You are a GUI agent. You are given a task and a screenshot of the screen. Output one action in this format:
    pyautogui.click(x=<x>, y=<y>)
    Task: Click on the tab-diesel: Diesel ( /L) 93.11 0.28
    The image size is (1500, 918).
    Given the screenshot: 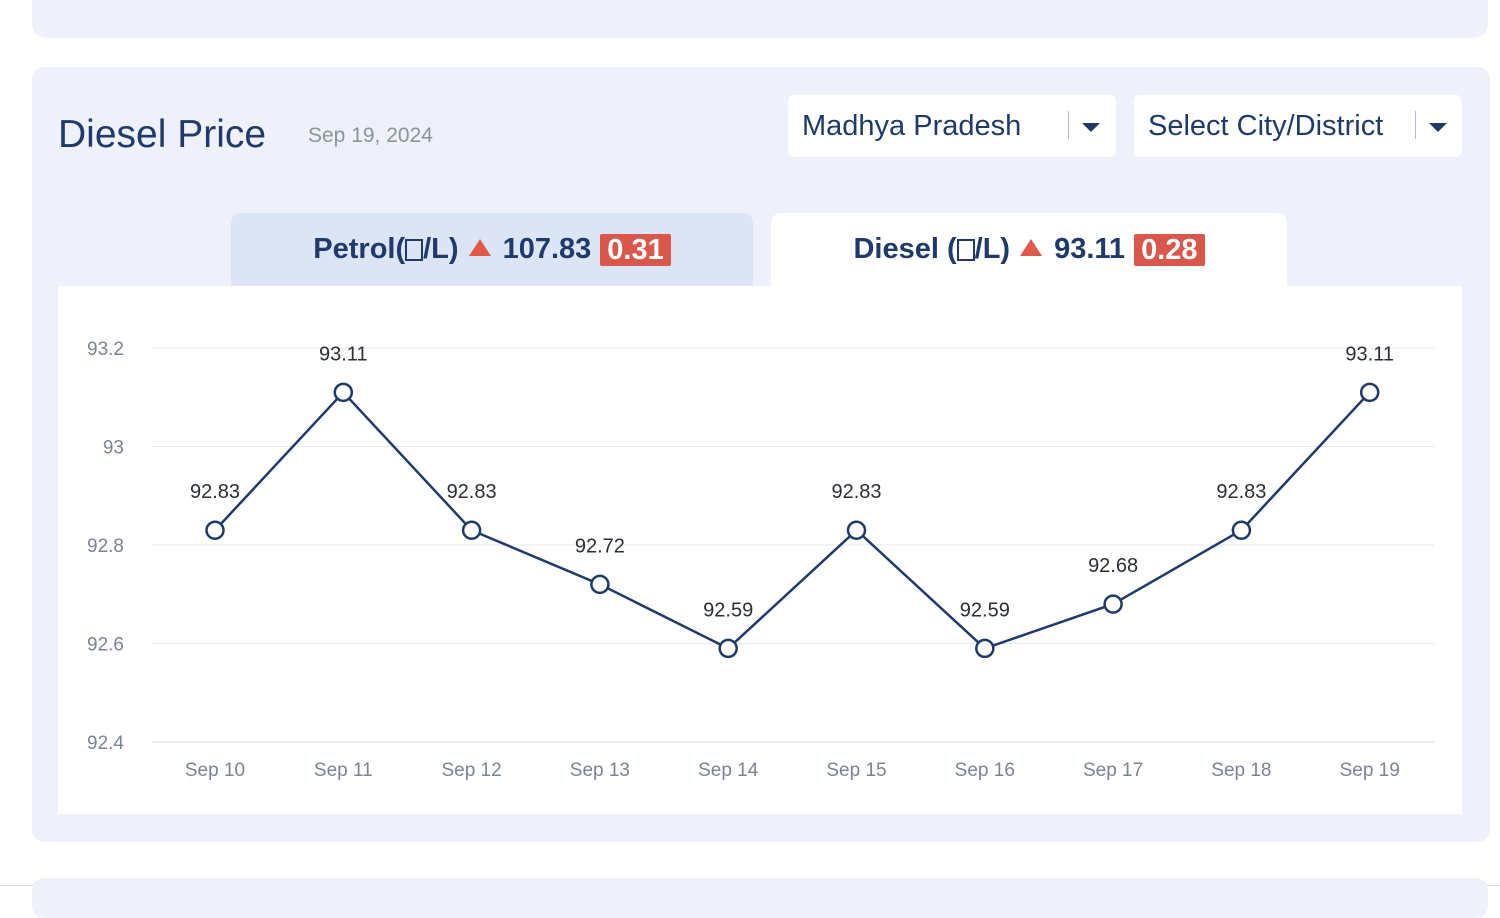 What is the action you would take?
    pyautogui.click(x=1029, y=249)
    